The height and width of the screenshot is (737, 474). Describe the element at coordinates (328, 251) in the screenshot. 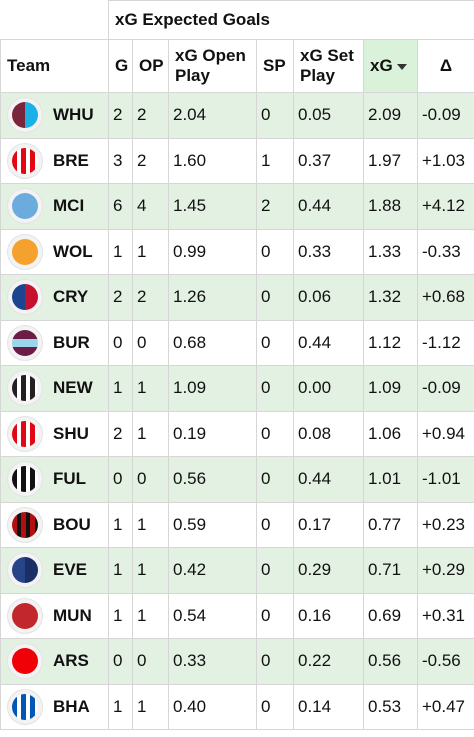

I see `cell-xg-set: 0.33` at that location.